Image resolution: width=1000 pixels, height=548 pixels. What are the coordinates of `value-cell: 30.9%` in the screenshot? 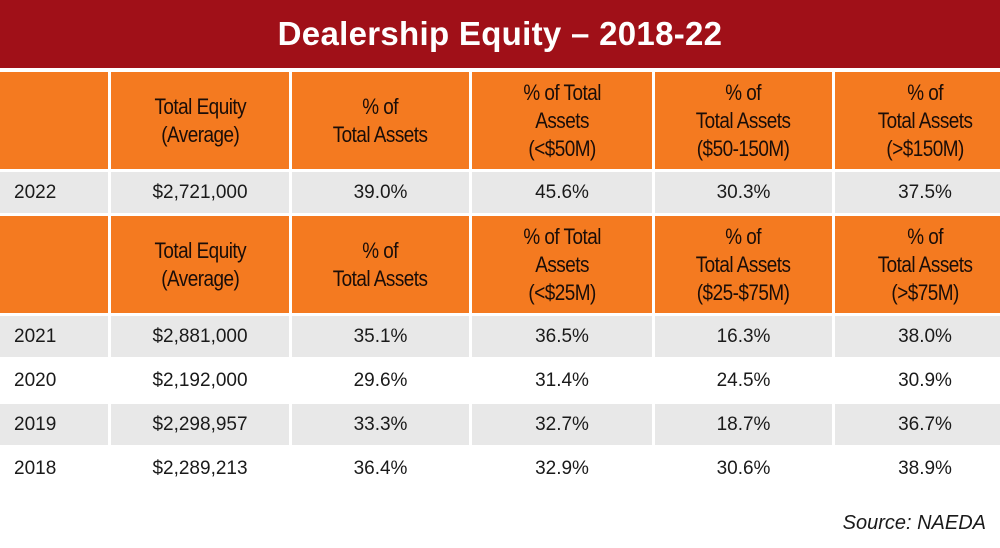 It's located at (925, 380).